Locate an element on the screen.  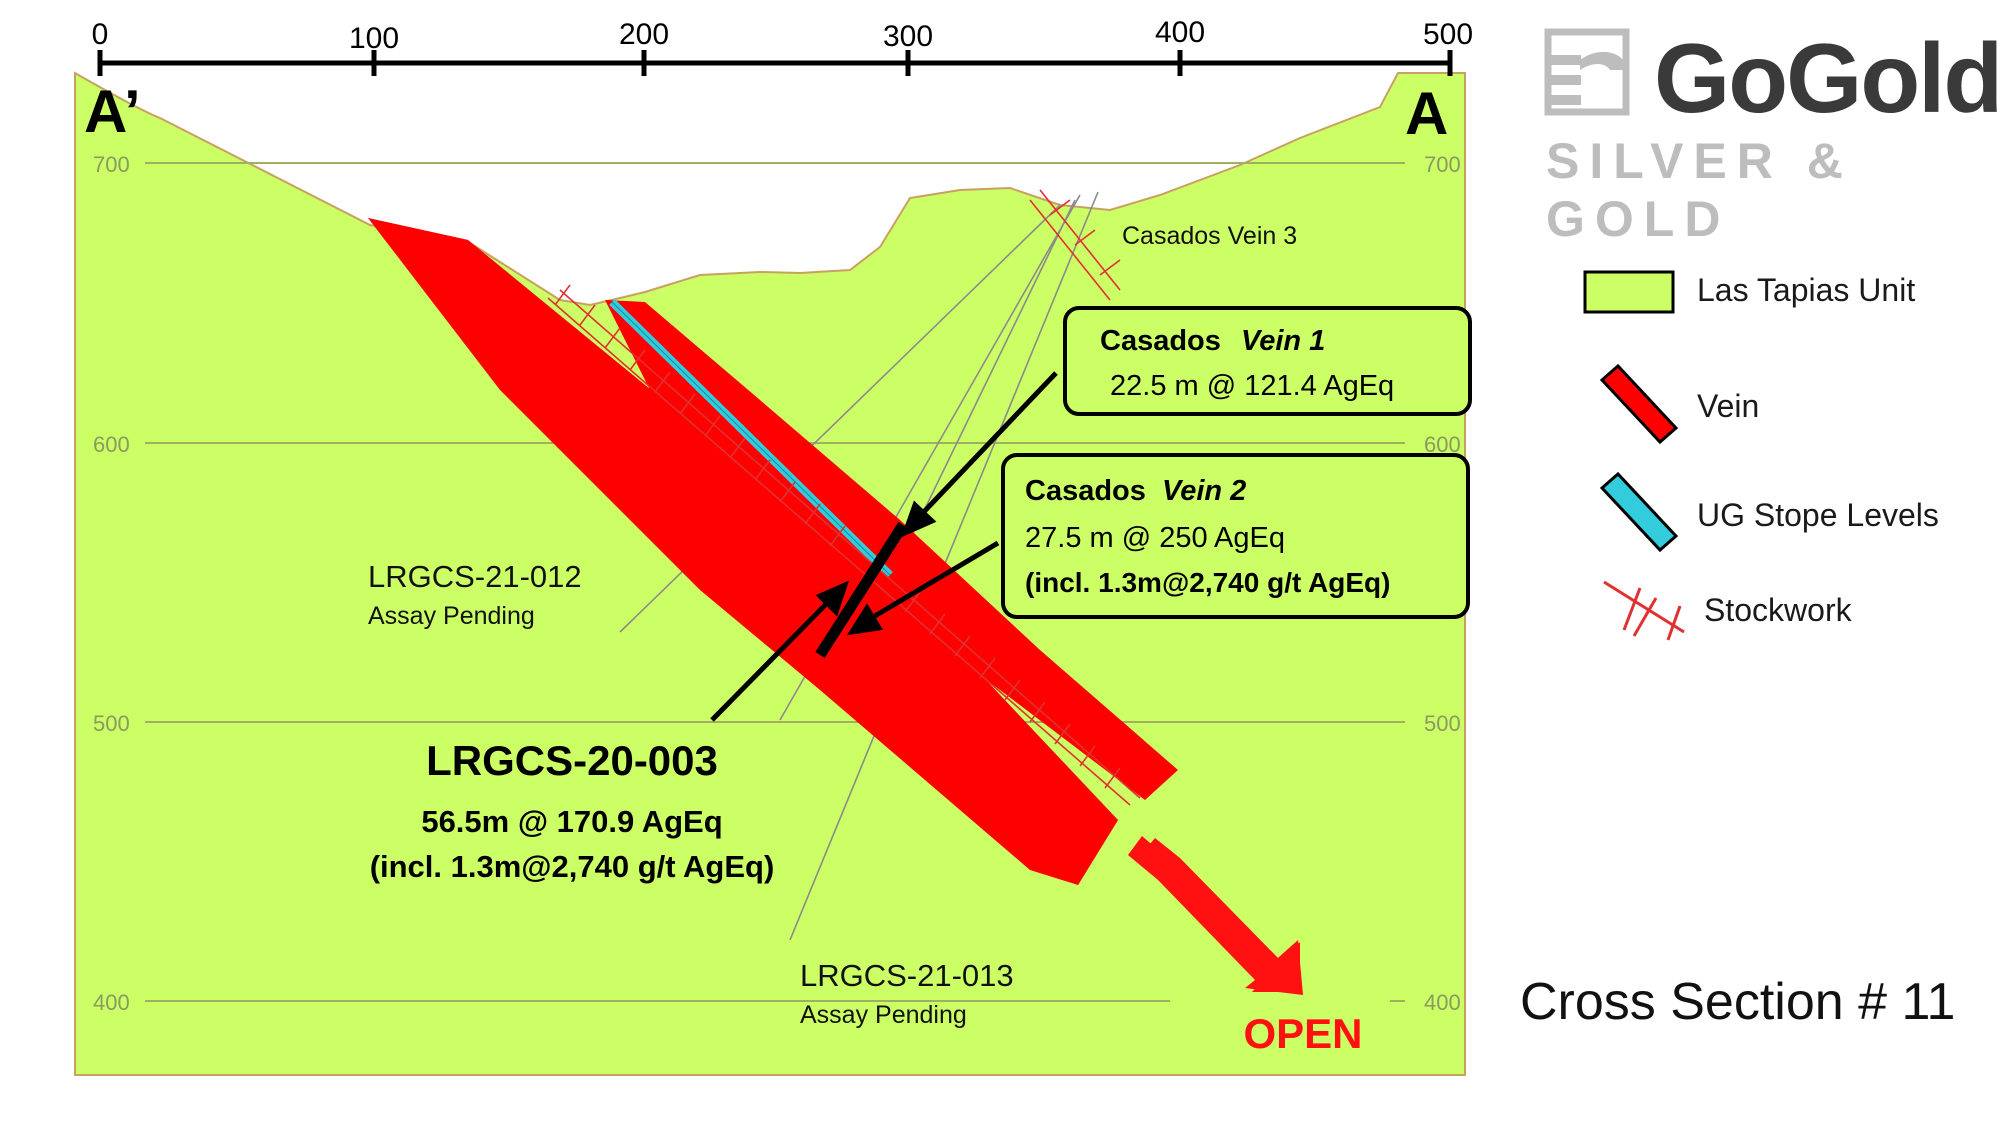
distance-scale-bar is located at coordinates (775, 63).